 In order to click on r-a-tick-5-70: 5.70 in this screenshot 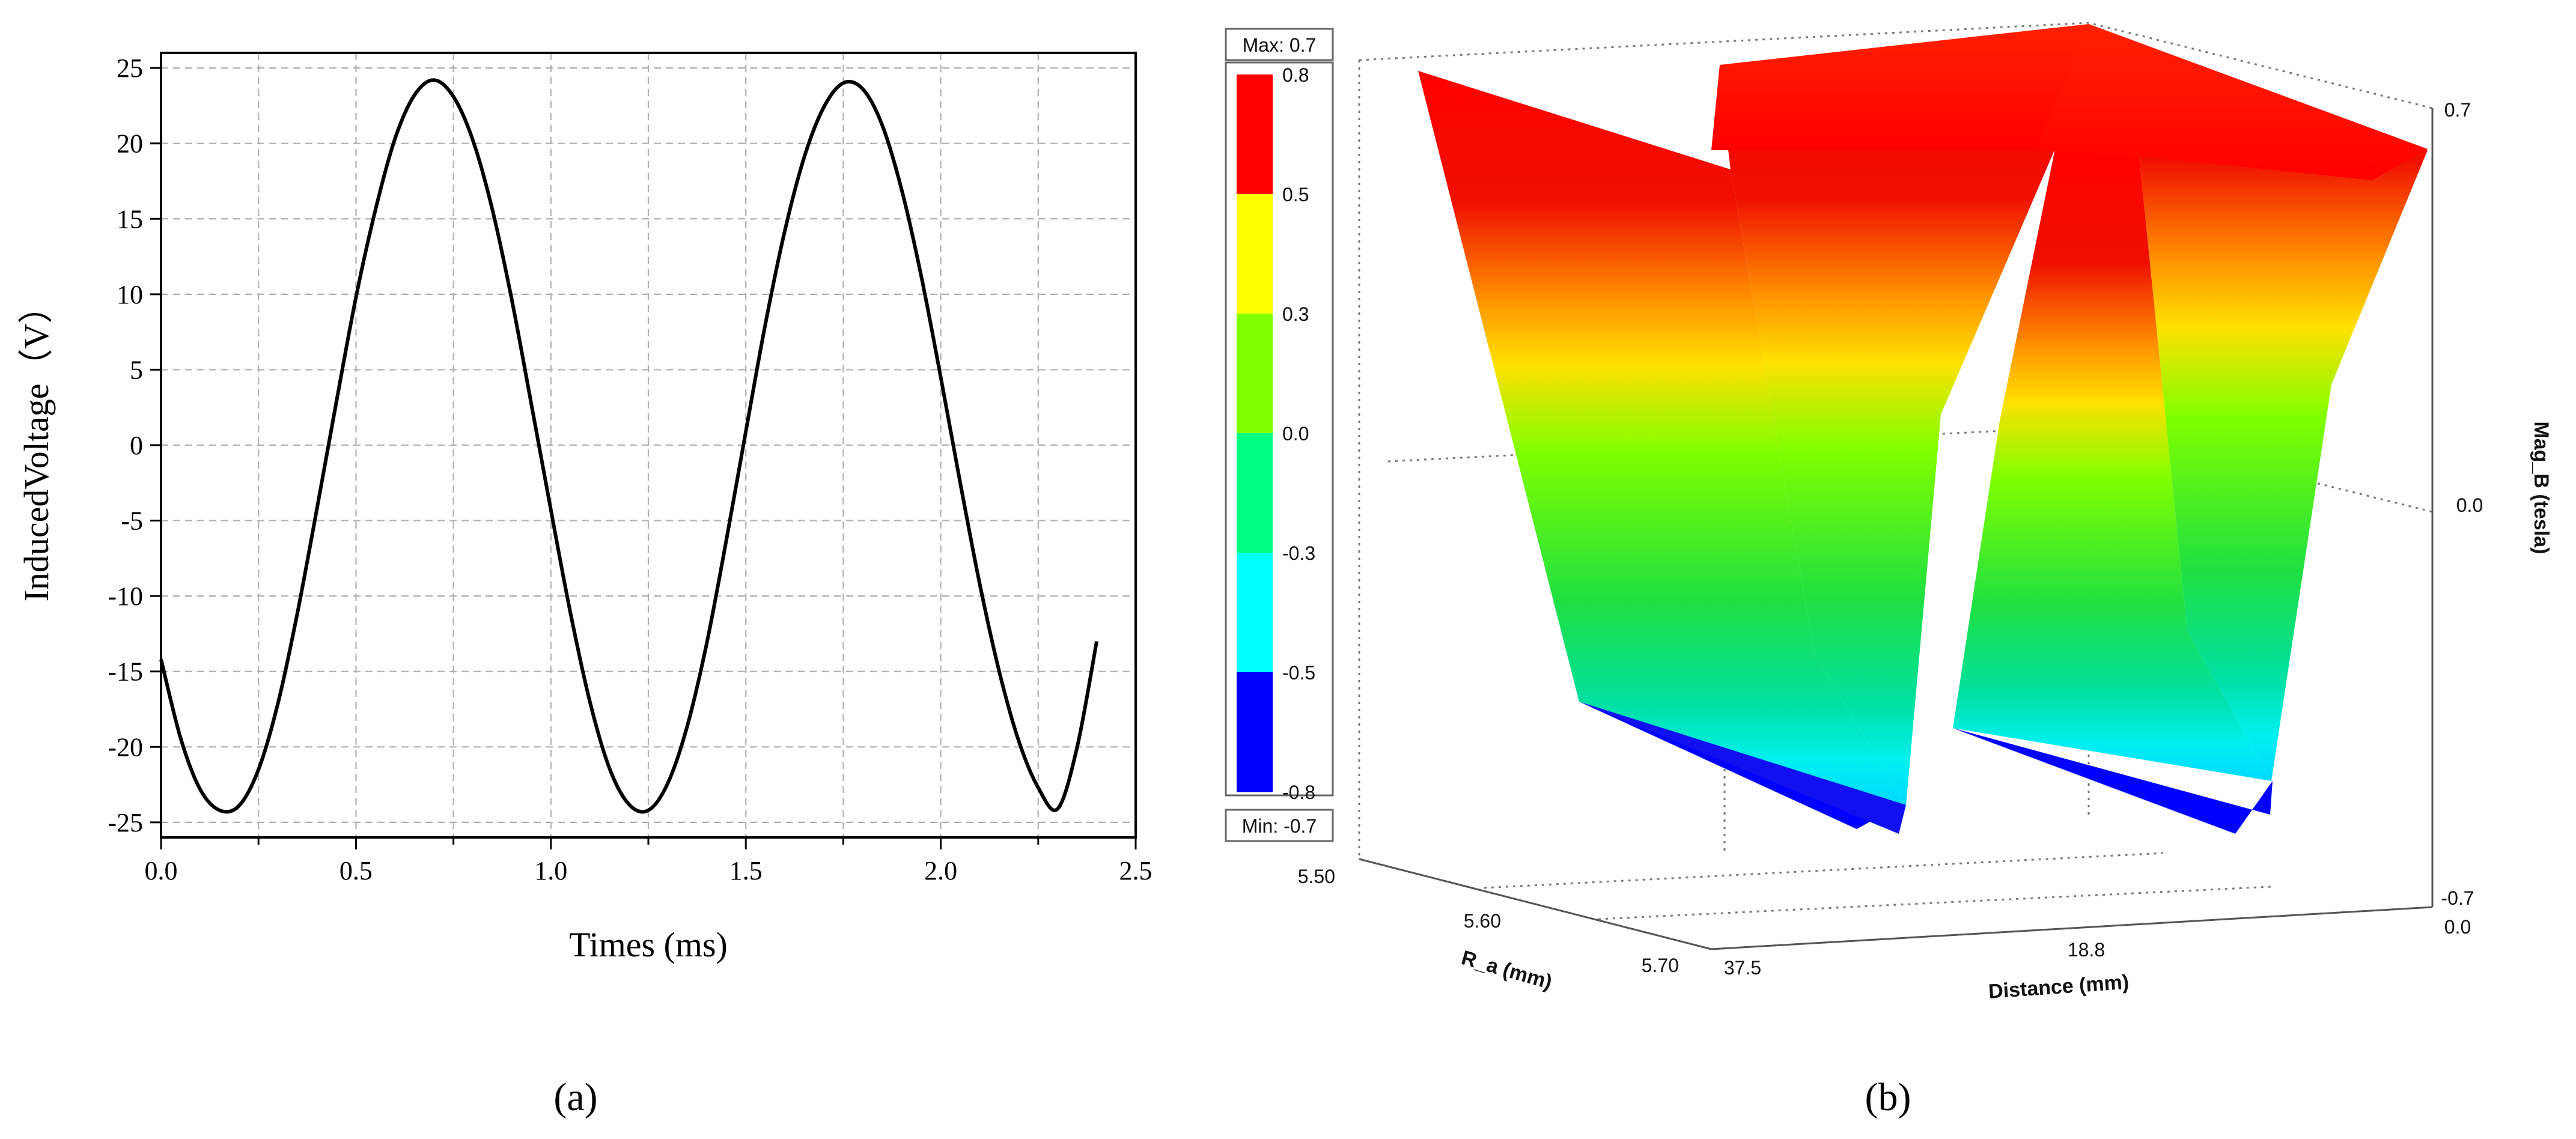, I will do `click(1660, 965)`.